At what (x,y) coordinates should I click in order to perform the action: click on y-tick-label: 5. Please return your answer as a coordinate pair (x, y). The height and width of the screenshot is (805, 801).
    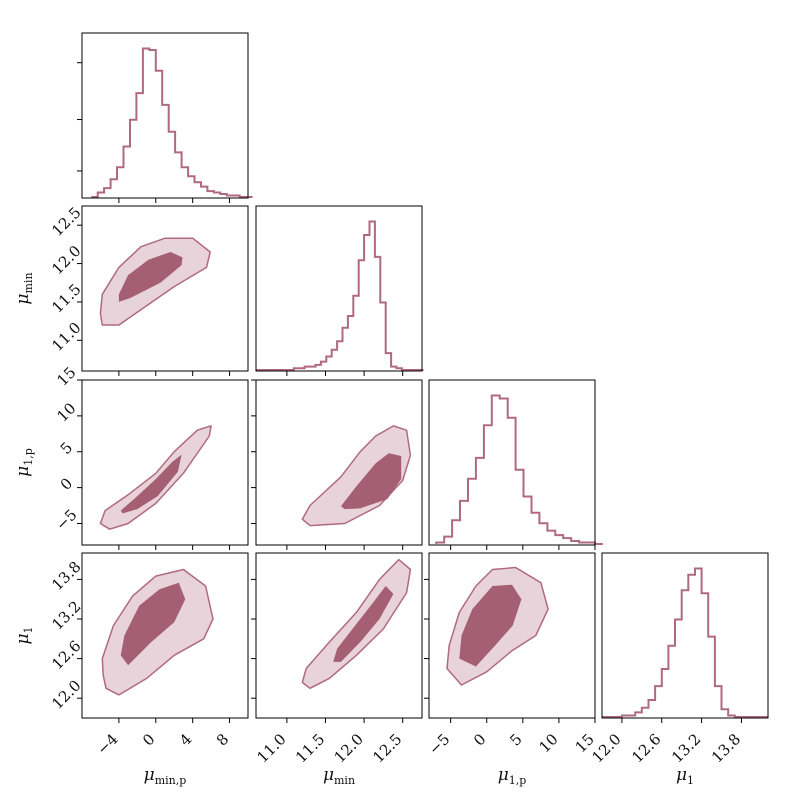
    Looking at the image, I should click on (66, 447).